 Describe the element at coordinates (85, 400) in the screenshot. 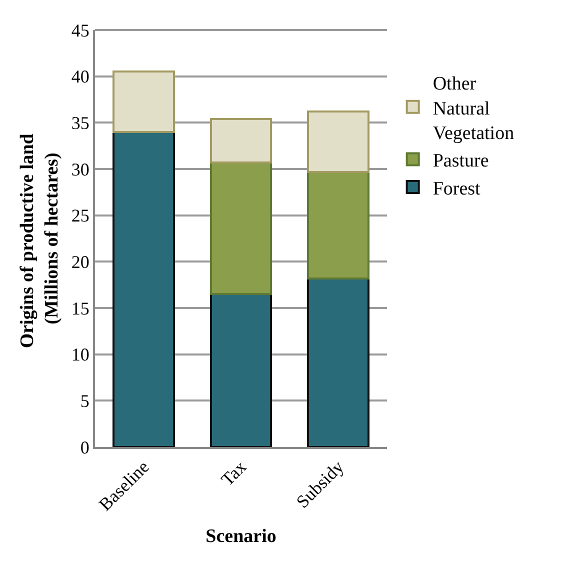

I see `y-tick-label: 5` at that location.